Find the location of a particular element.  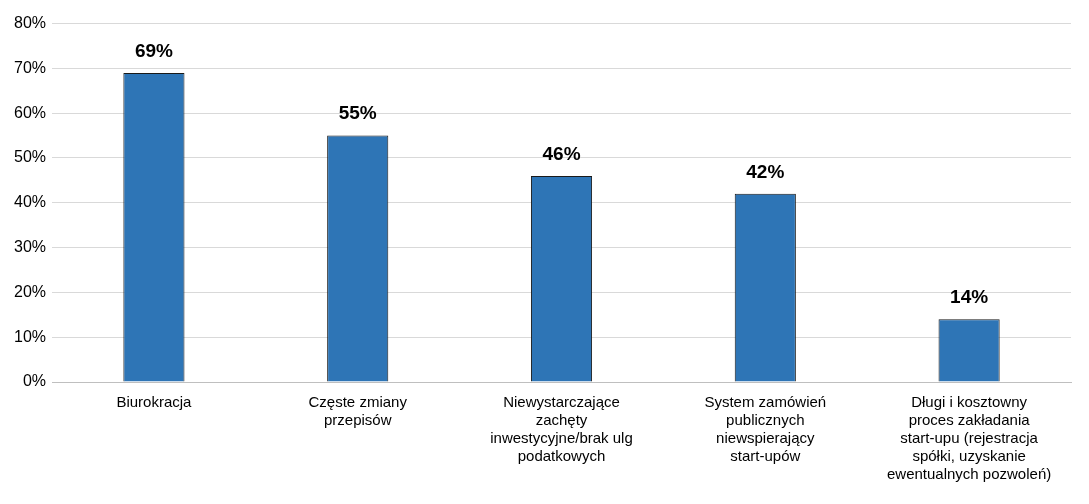

y-tick-label: 20% is located at coordinates (30, 291).